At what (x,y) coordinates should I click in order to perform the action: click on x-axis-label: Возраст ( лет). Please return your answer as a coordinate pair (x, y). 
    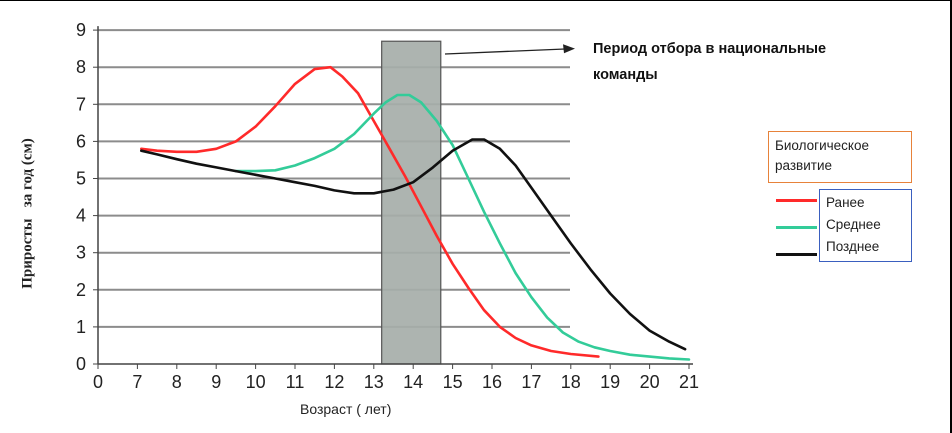
    Looking at the image, I should click on (346, 409).